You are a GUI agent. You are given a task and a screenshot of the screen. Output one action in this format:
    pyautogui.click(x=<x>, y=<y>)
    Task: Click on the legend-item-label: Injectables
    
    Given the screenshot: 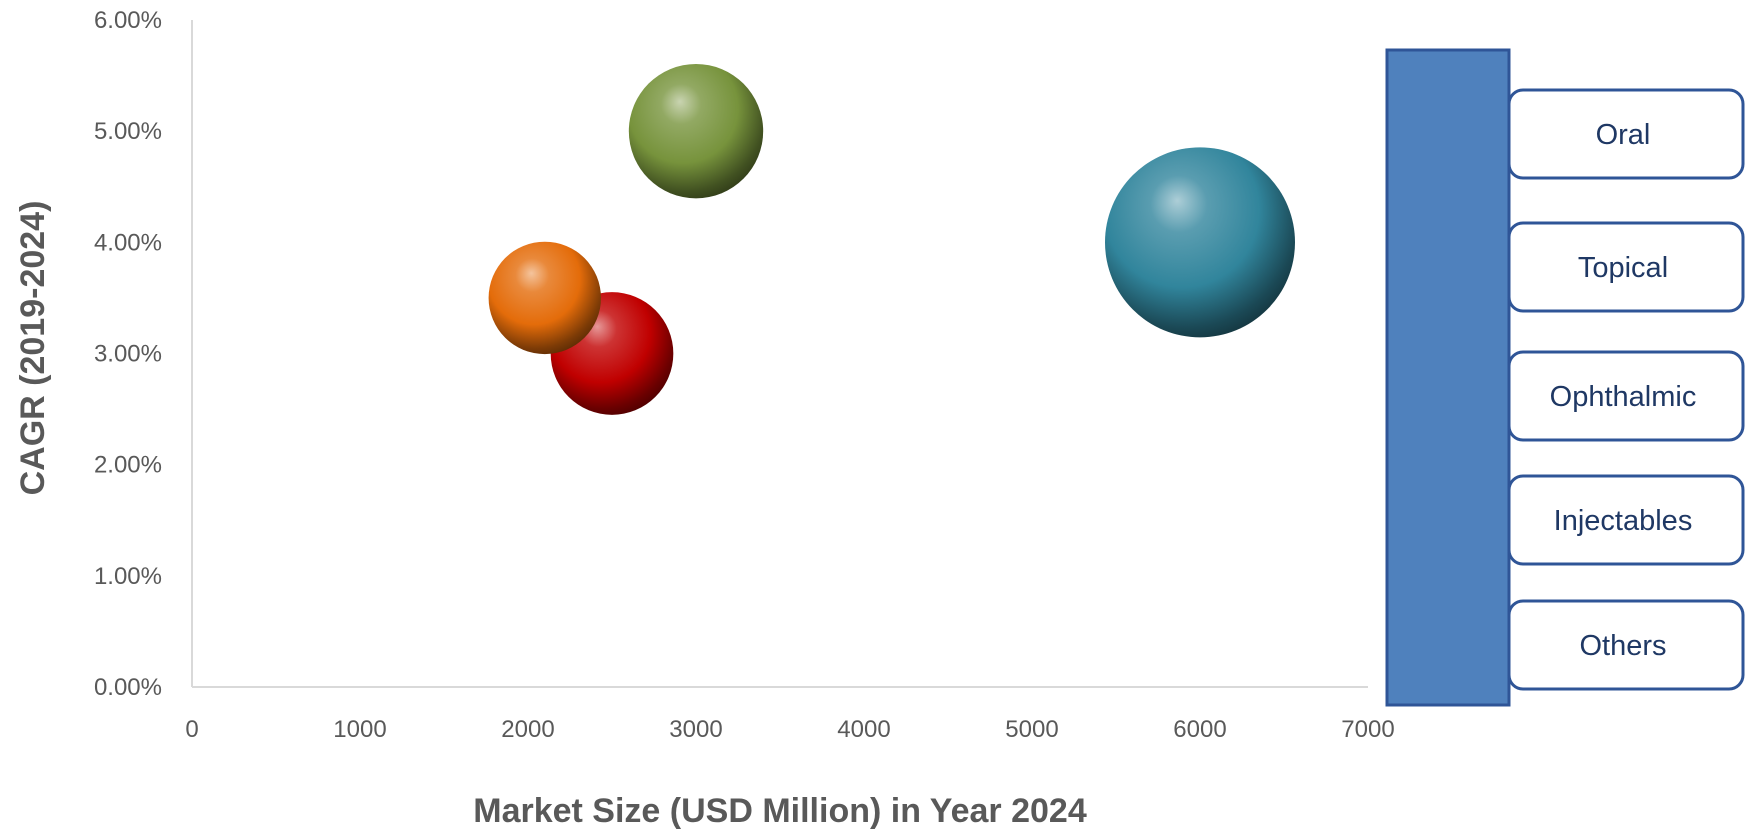 What is the action you would take?
    pyautogui.click(x=1623, y=521)
    